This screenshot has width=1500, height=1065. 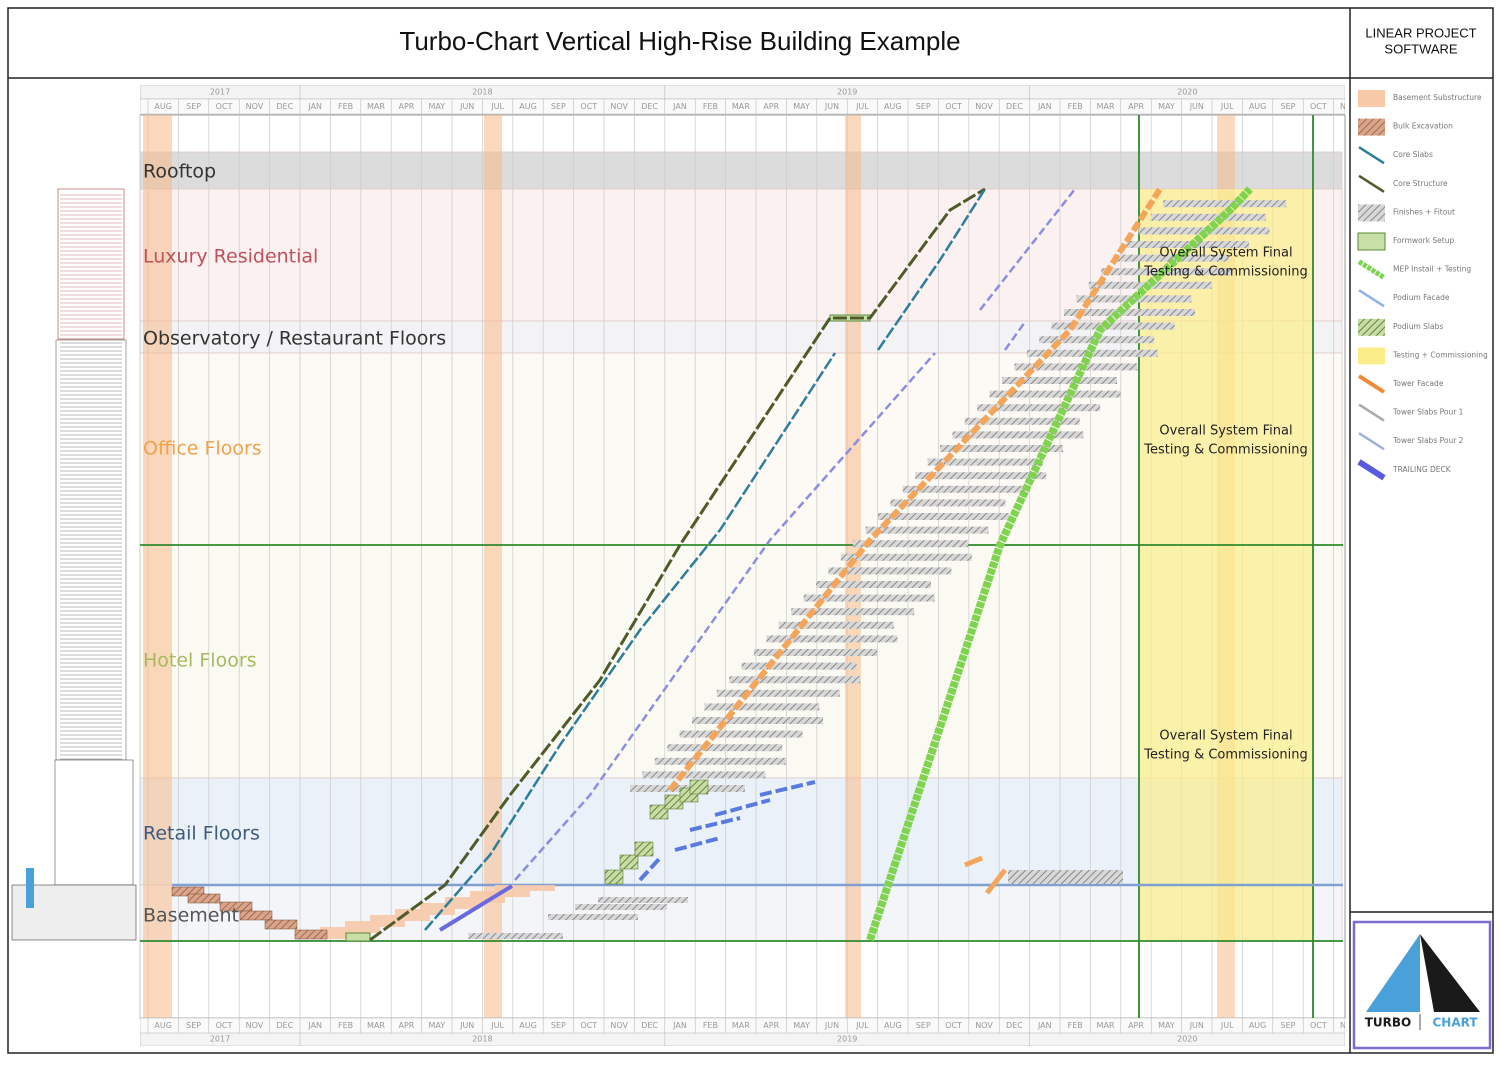 What do you see at coordinates (1421, 48) in the screenshot?
I see `brand: SOFTWARE` at bounding box center [1421, 48].